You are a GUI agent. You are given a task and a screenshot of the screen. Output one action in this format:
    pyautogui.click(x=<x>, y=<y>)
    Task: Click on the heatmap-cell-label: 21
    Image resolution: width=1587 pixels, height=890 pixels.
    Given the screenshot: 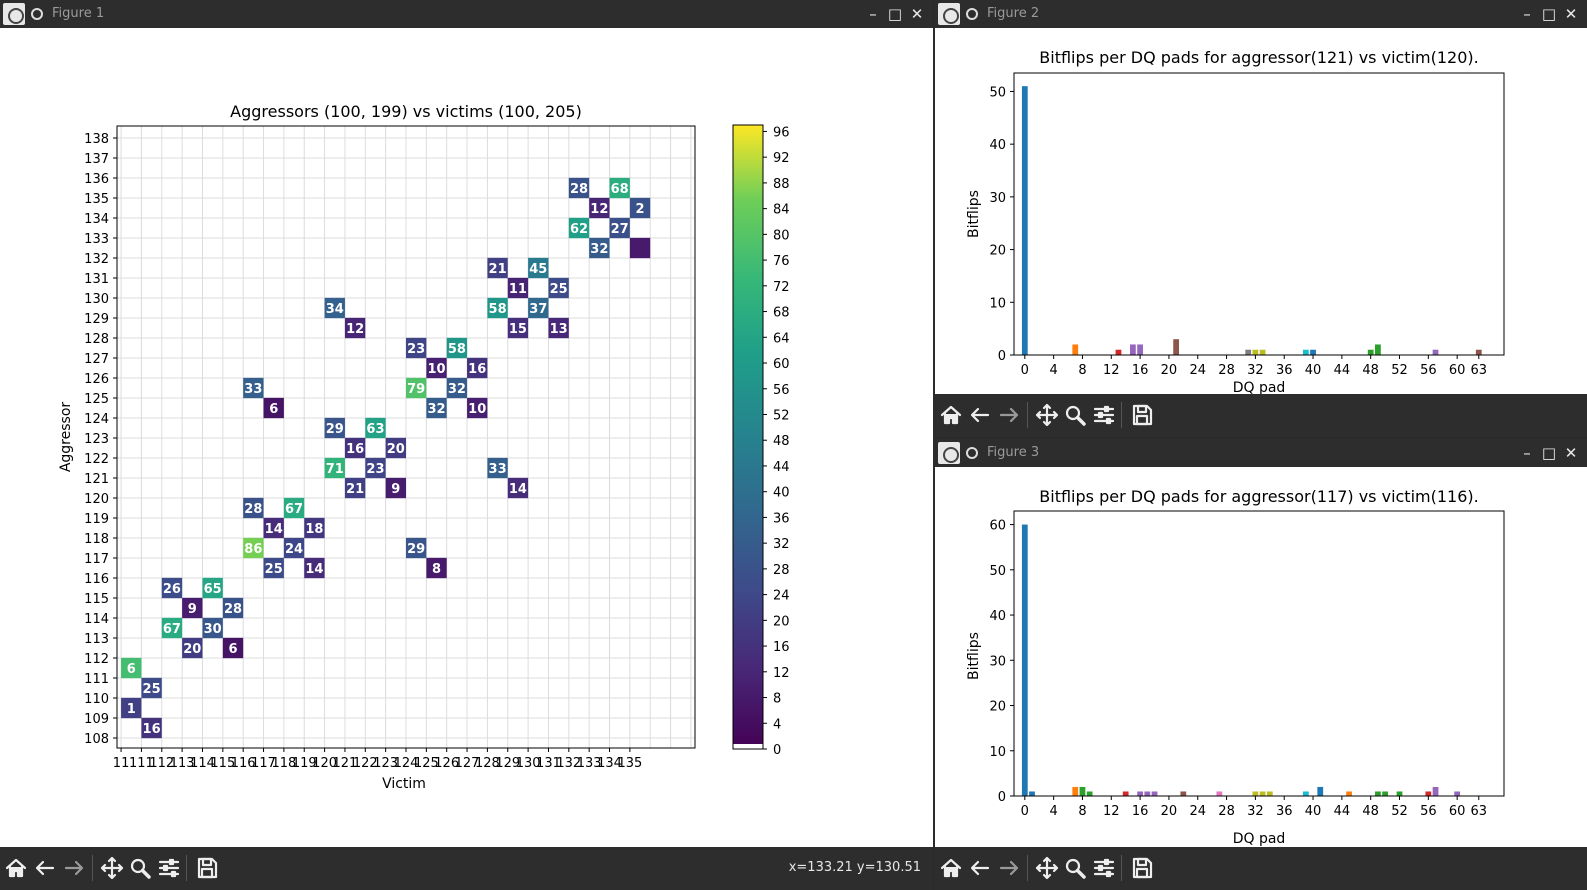 What is the action you would take?
    pyautogui.click(x=498, y=269)
    